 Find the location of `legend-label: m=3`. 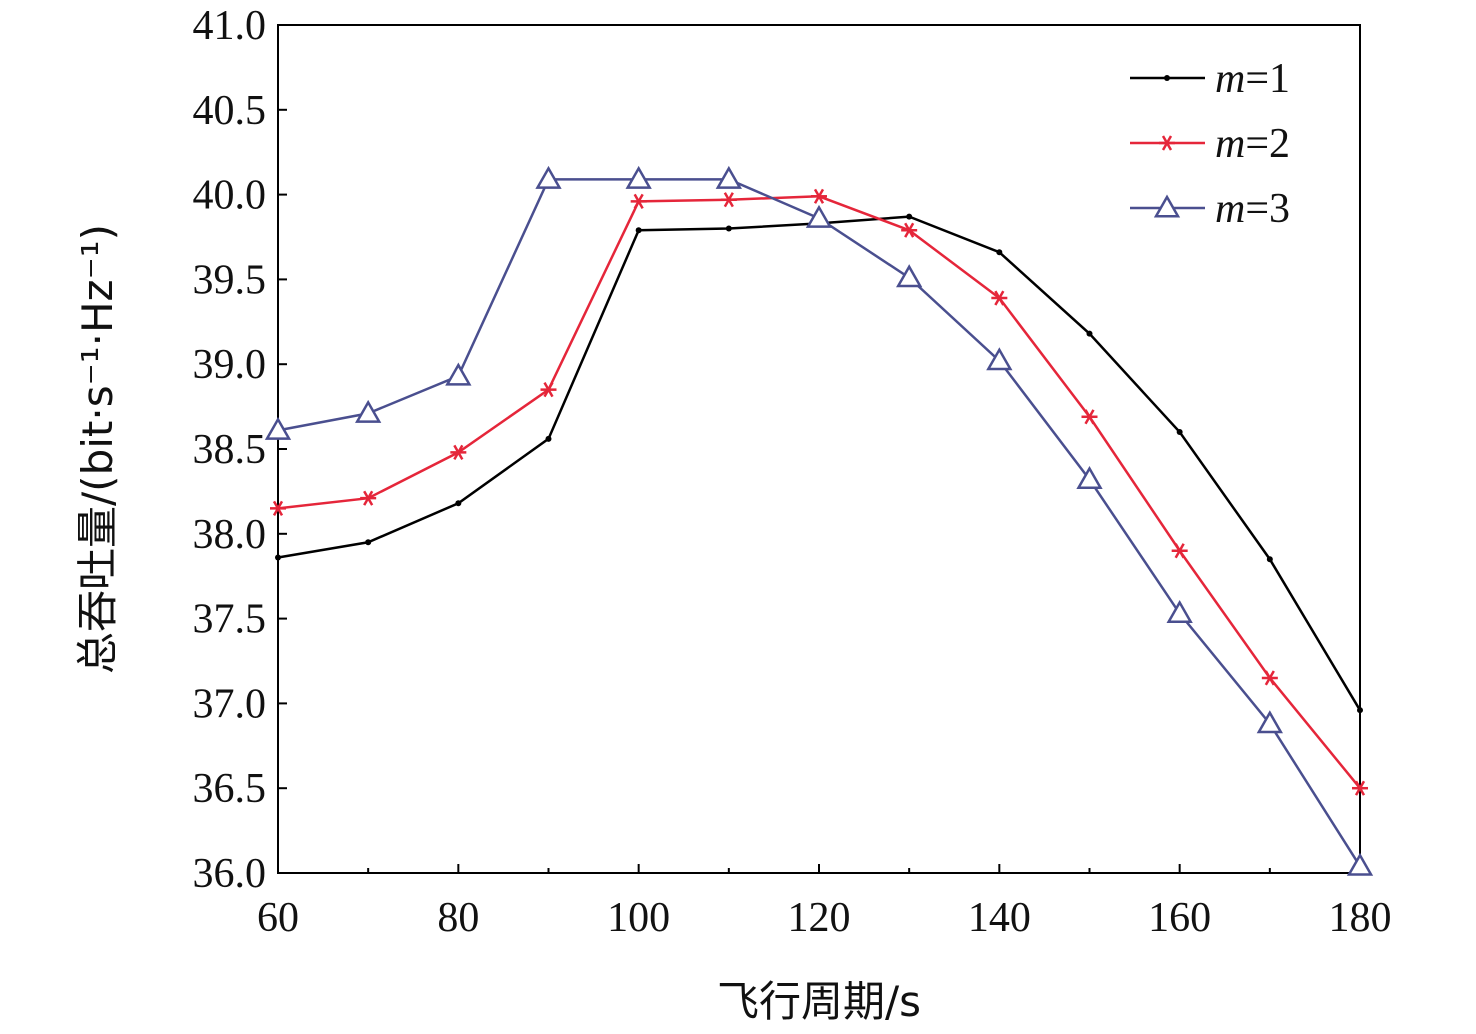

legend-label: m=3 is located at coordinates (1252, 209).